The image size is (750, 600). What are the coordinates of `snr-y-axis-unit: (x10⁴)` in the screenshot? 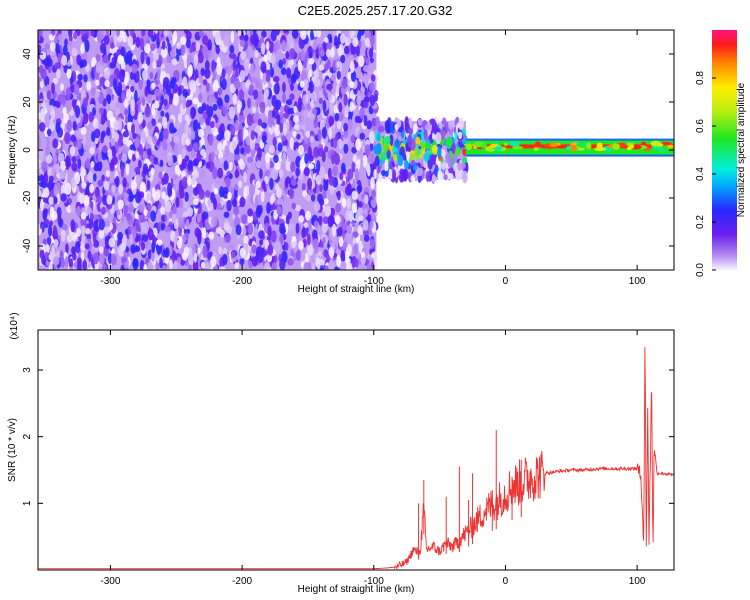 It's located at (14, 325).